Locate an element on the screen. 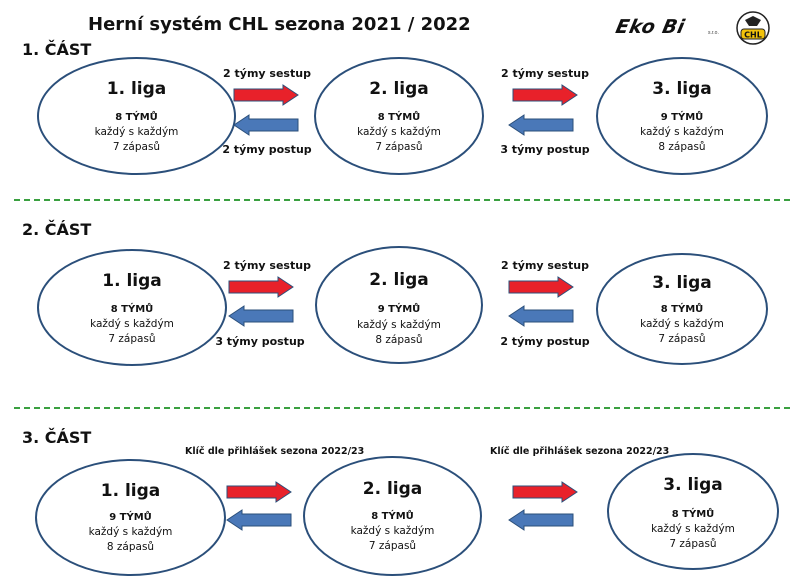 This screenshot has height=580, width=791. section-3-label: 3. ČÁST is located at coordinates (57, 437).